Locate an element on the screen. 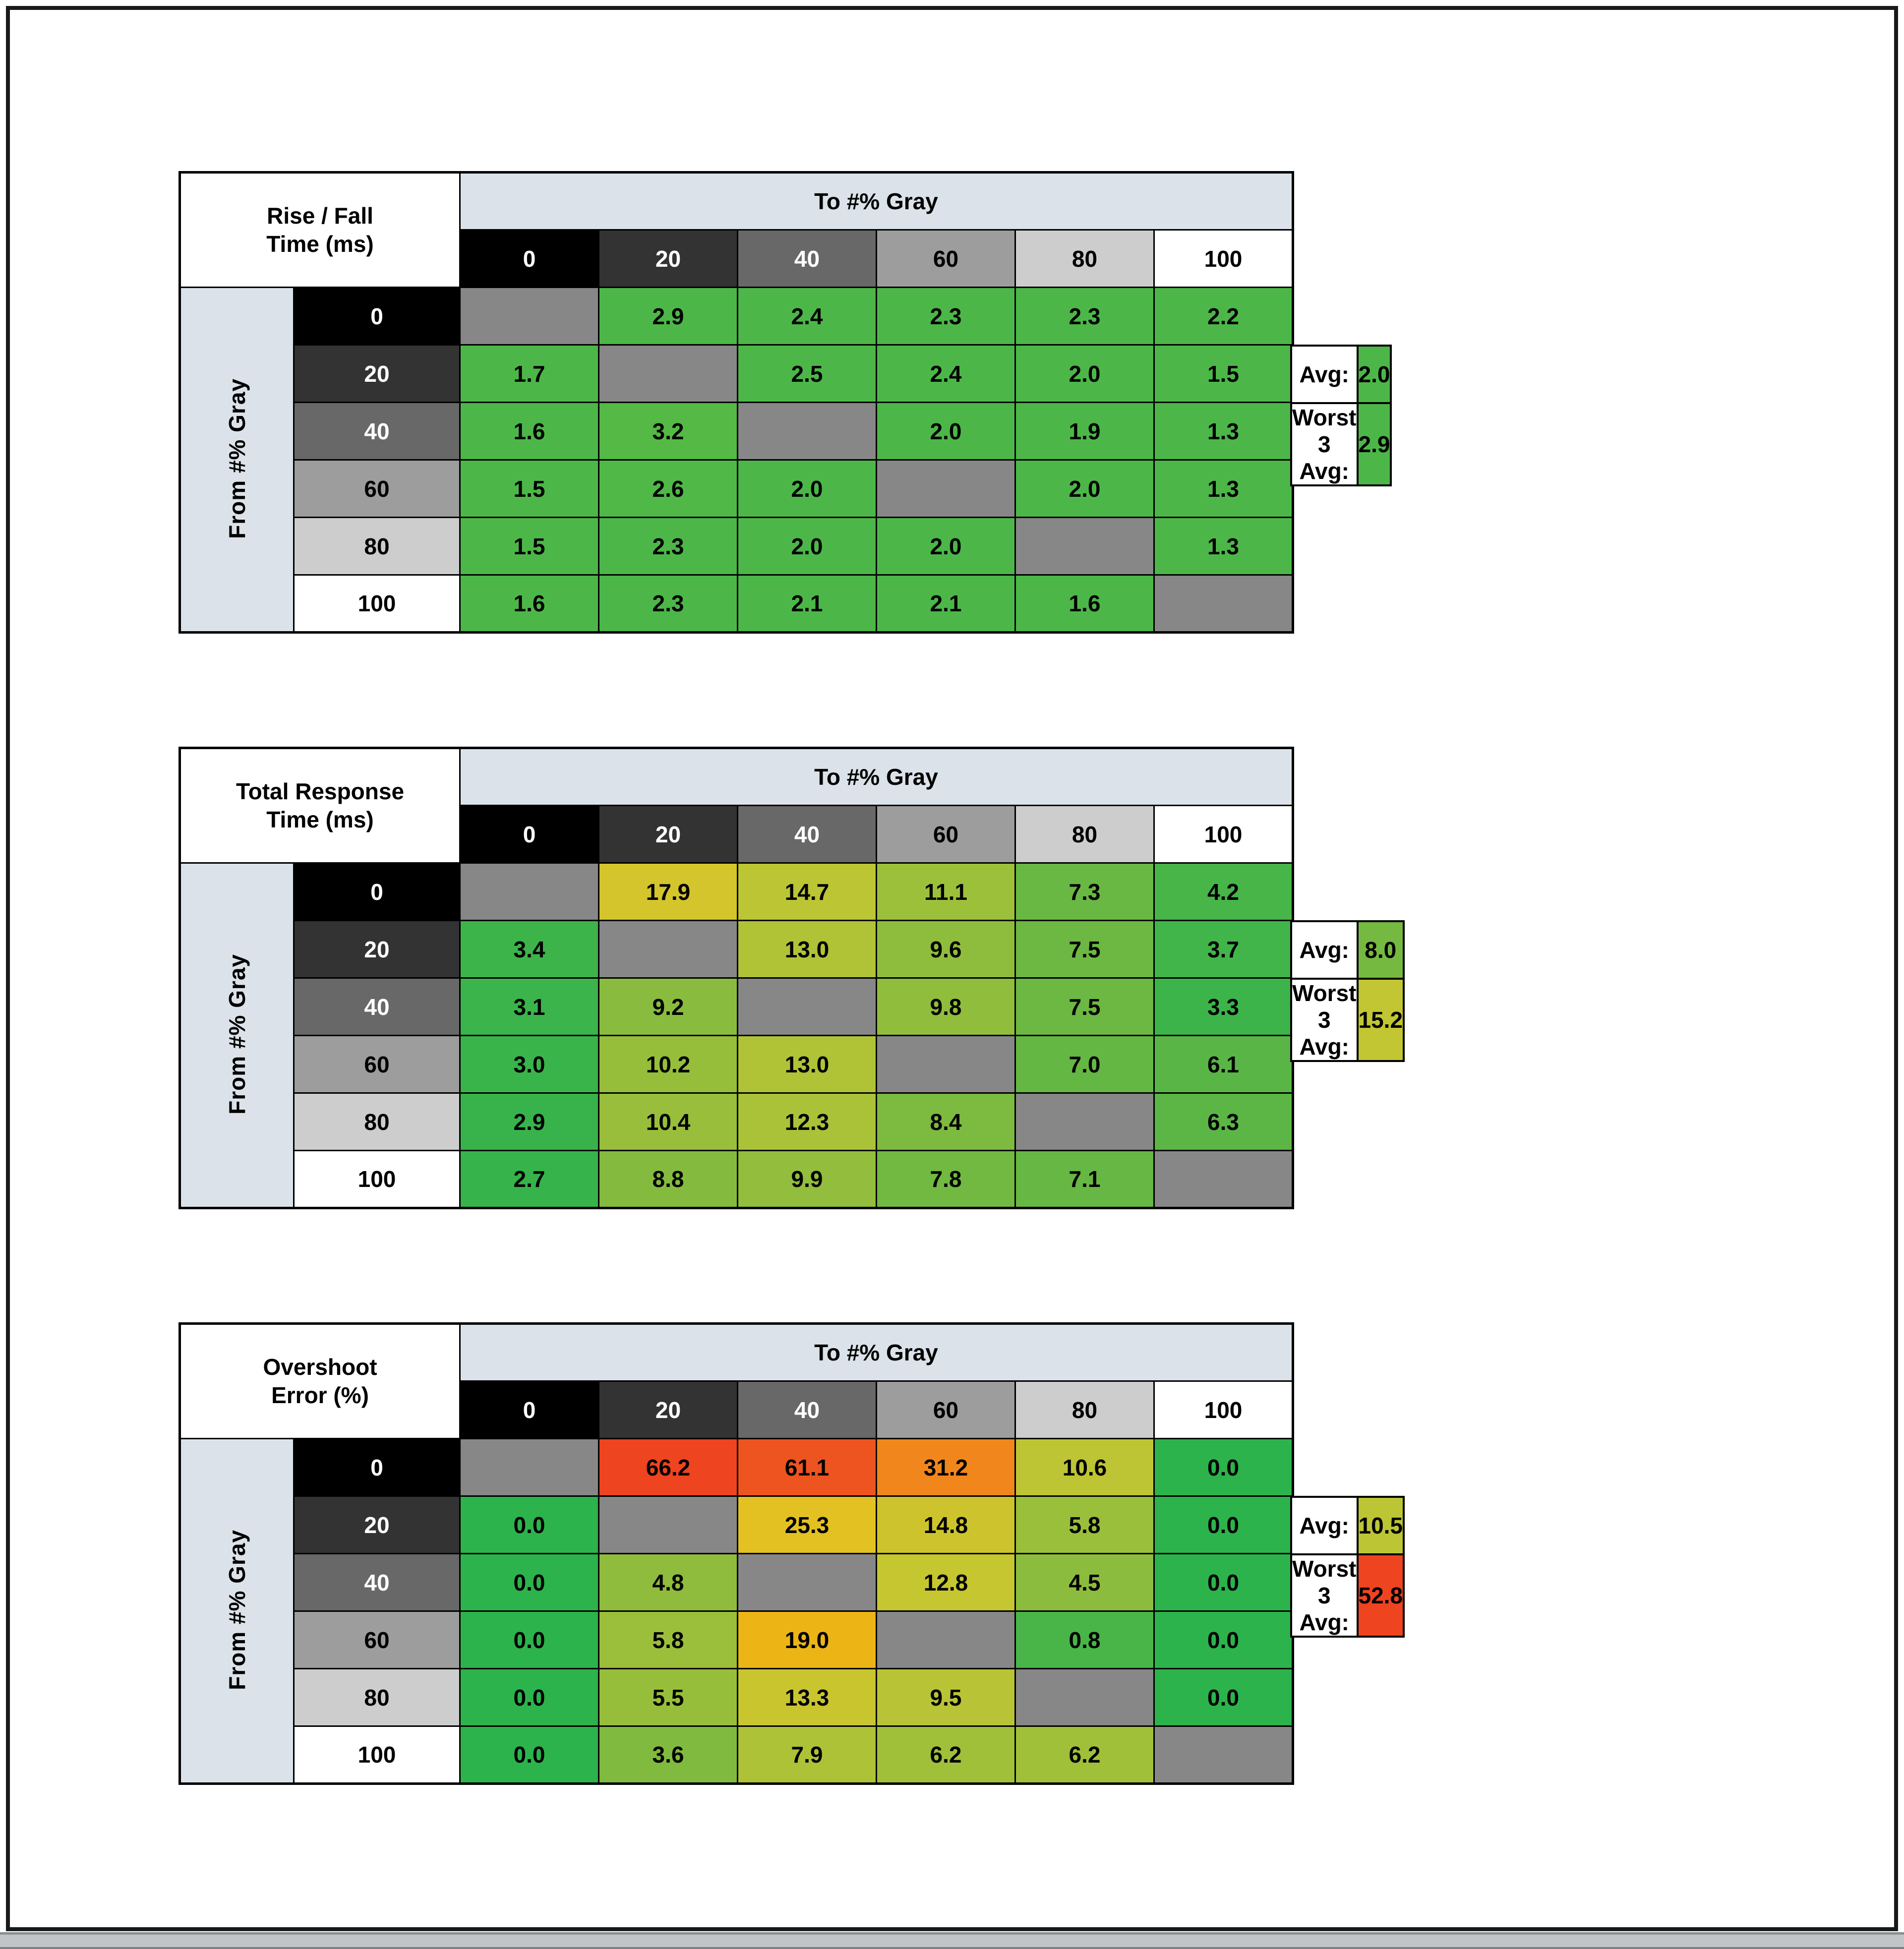 The height and width of the screenshot is (1949, 1904). cell-from-100-to-60: 7.8 is located at coordinates (946, 1179).